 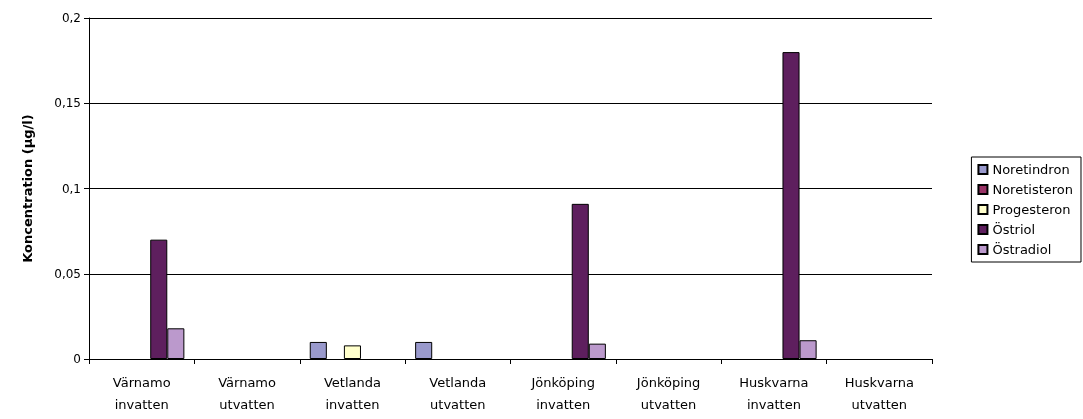 I want to click on y-tick-label: 0,1, so click(x=71, y=188).